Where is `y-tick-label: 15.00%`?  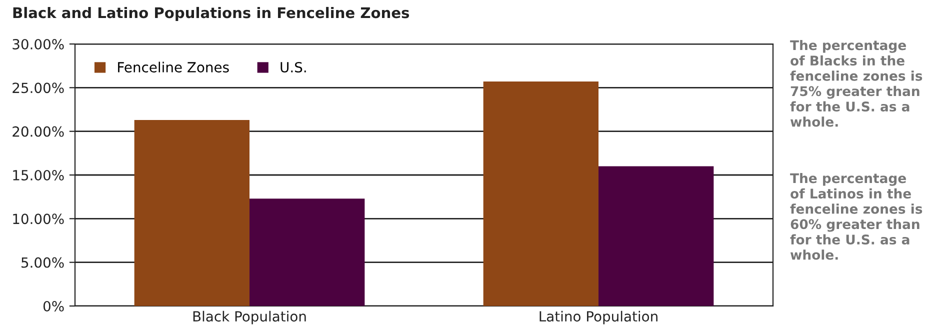 y-tick-label: 15.00% is located at coordinates (38, 175).